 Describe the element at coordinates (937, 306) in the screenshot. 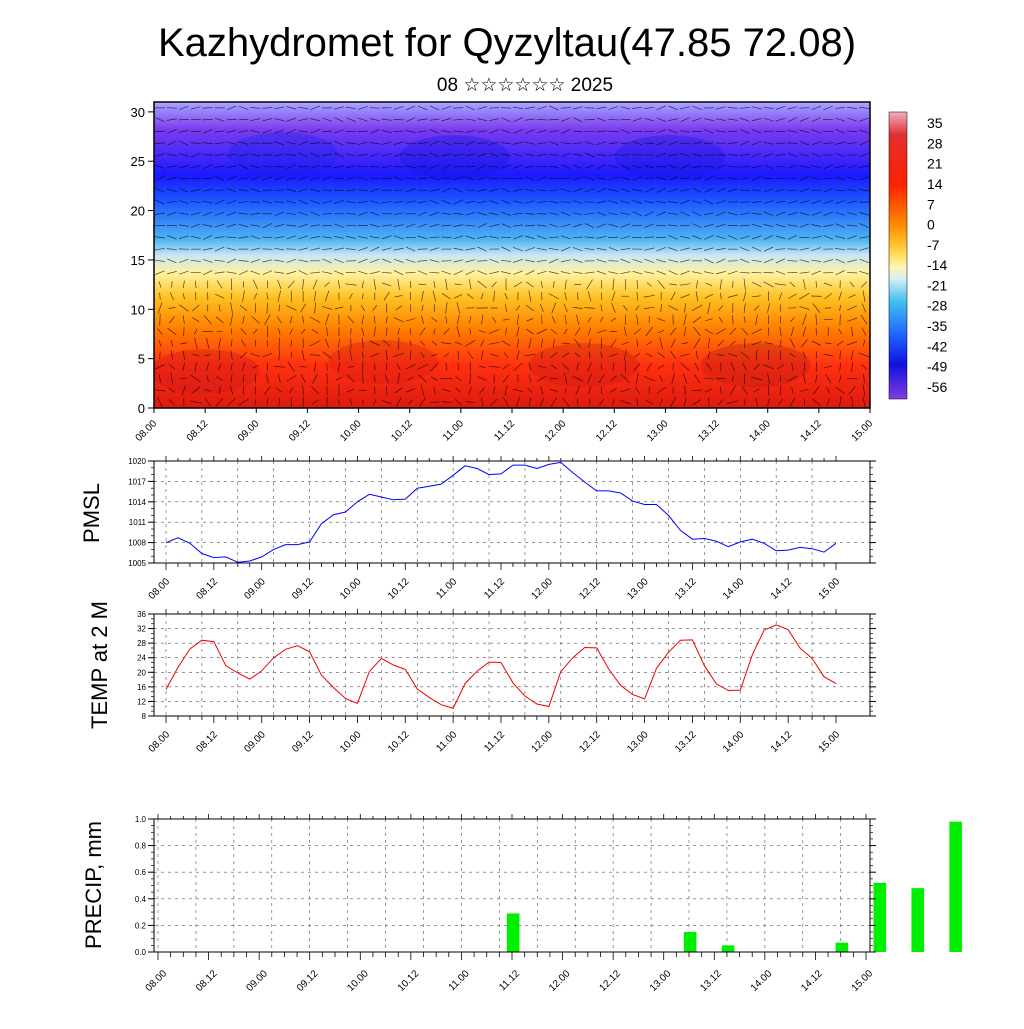

I see `colorbar-tick-label: -28` at that location.